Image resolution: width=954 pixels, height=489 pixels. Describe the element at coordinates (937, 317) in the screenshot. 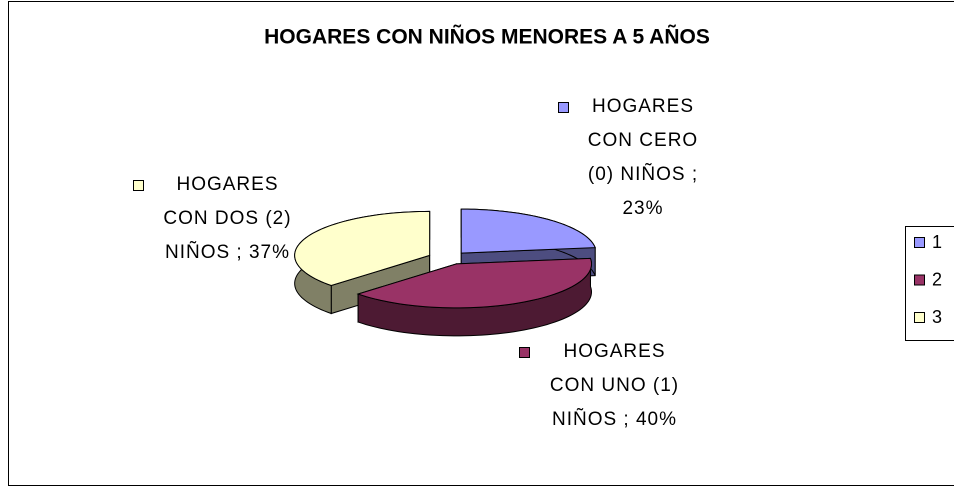

I see `legend-label: 3` at that location.